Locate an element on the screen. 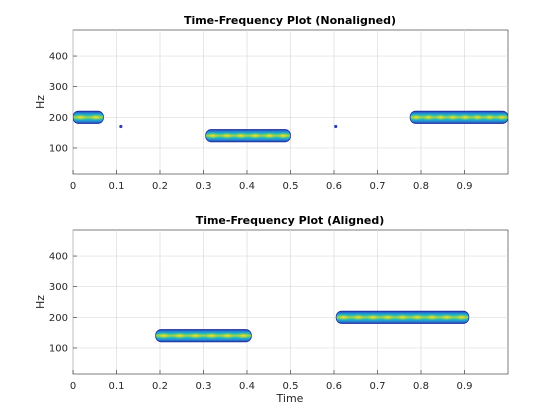 The width and height of the screenshot is (560, 420). x-axis-label: Time is located at coordinates (290, 398).